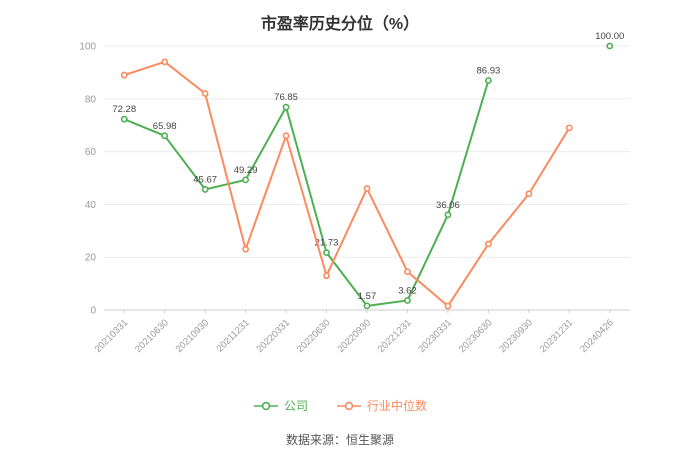 Image resolution: width=680 pixels, height=460 pixels. What do you see at coordinates (557, 336) in the screenshot?
I see `x-axis-tick-label: 20231231` at bounding box center [557, 336].